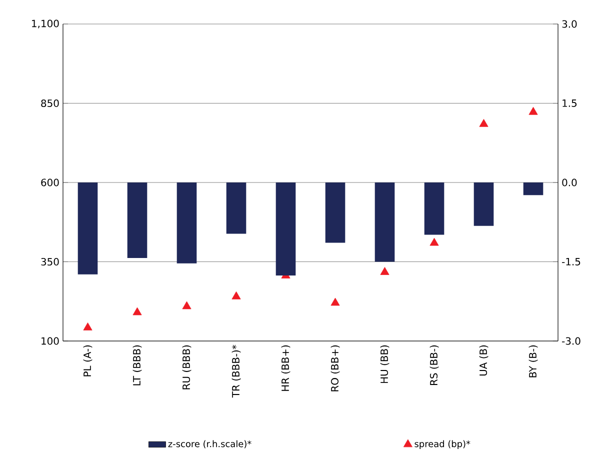  What do you see at coordinates (45, 24) in the screenshot?
I see `y-tick-label: 1,100` at bounding box center [45, 24].